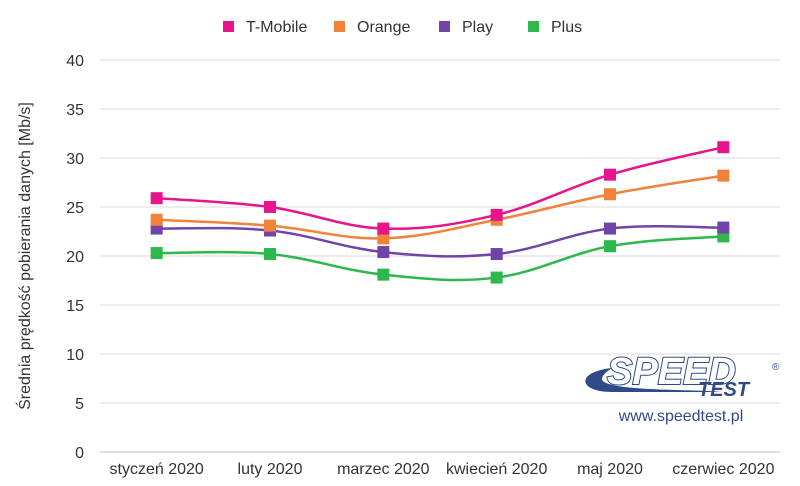 The height and width of the screenshot is (486, 800). Describe the element at coordinates (270, 469) in the screenshot. I see `x-tick-label: luty 2020` at that location.